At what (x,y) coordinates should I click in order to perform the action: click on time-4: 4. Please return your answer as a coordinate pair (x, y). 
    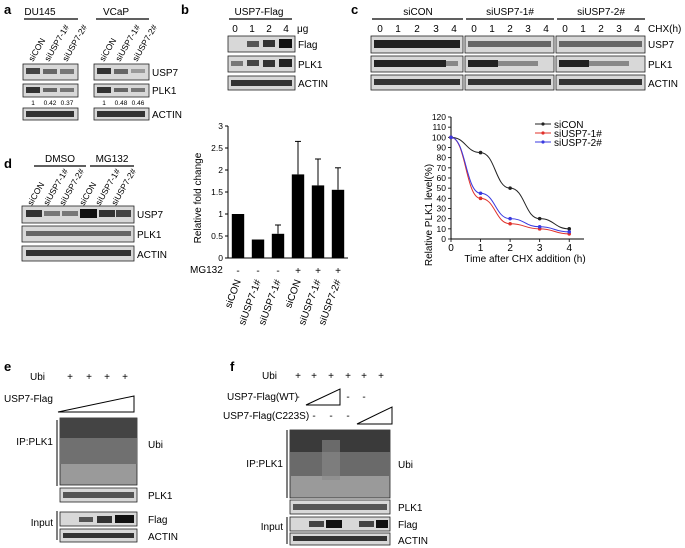
    Looking at the image, I should click on (546, 29).